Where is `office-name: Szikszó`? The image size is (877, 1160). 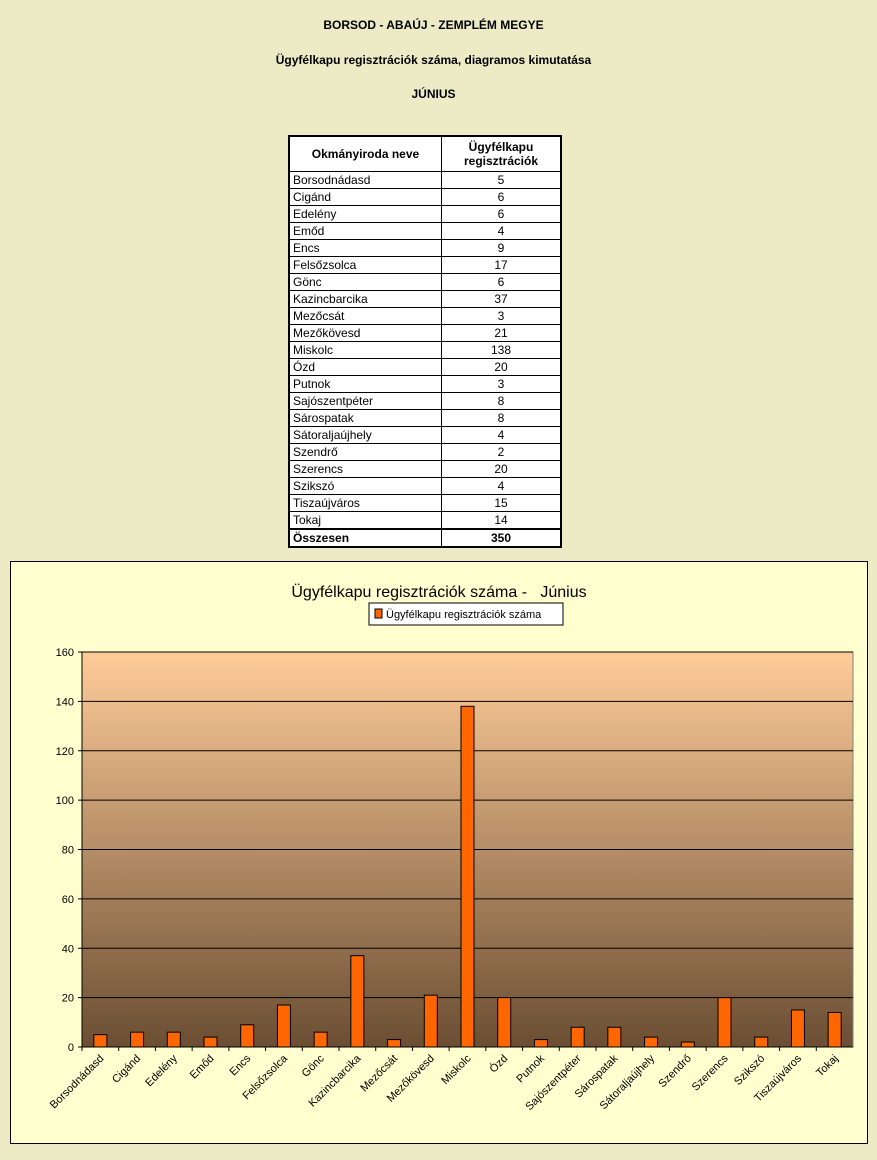 office-name: Szikszó is located at coordinates (365, 486).